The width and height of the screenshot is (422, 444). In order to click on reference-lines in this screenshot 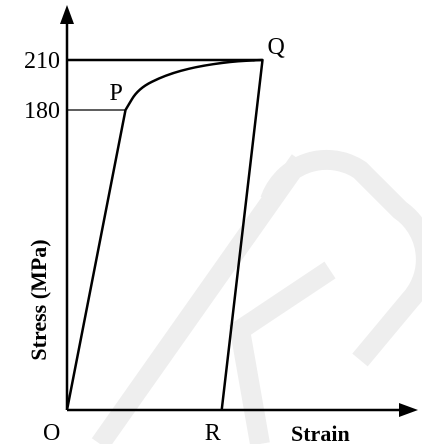, I will do `click(165, 84)`.